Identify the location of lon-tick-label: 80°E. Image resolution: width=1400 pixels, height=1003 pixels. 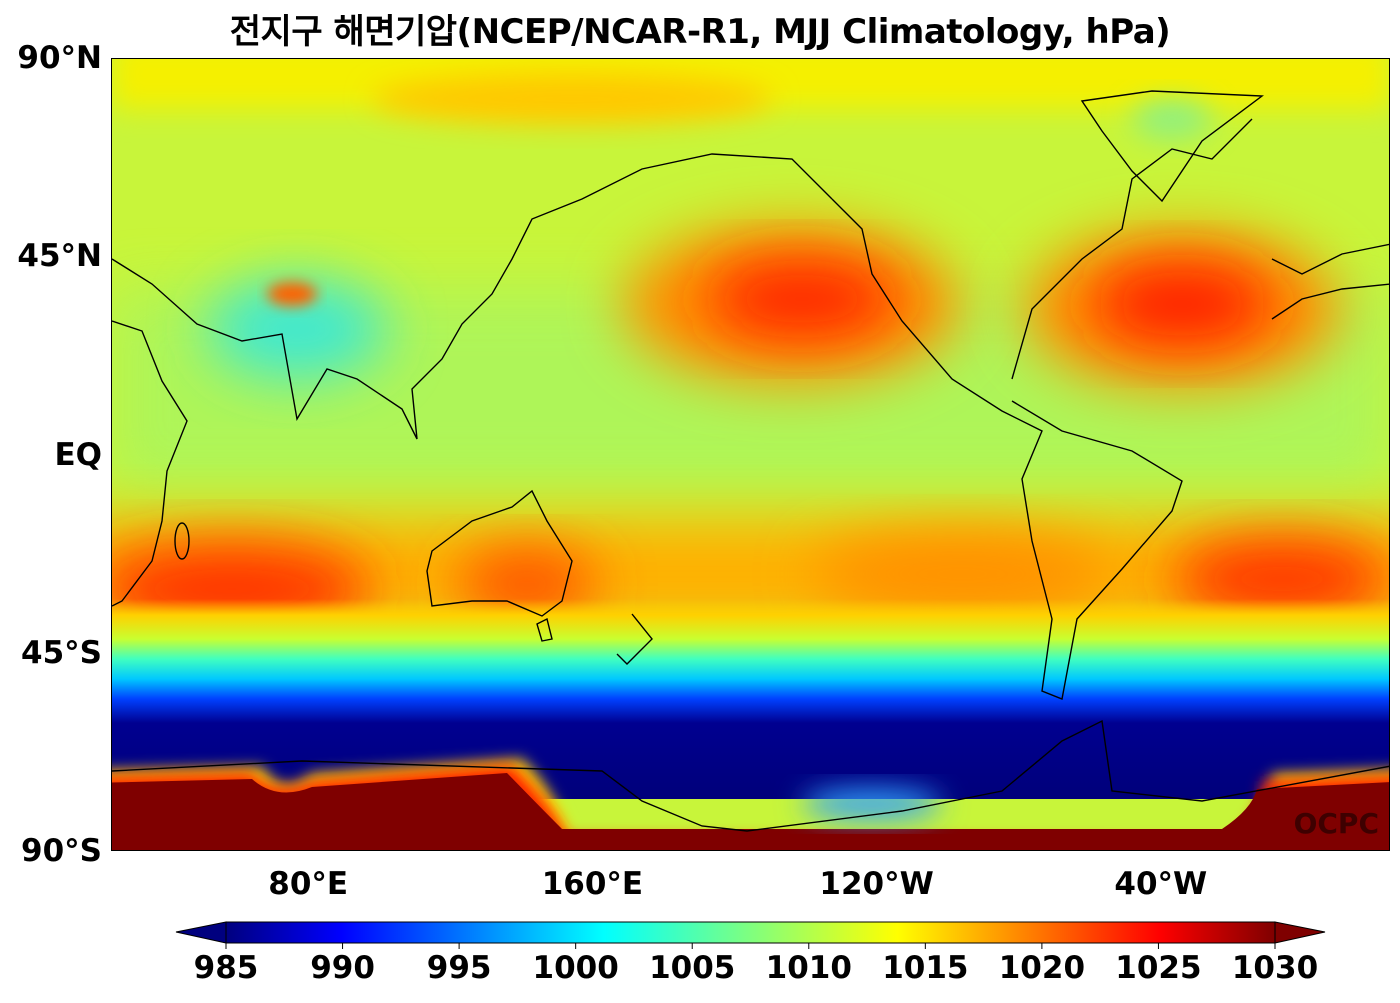
(308, 884).